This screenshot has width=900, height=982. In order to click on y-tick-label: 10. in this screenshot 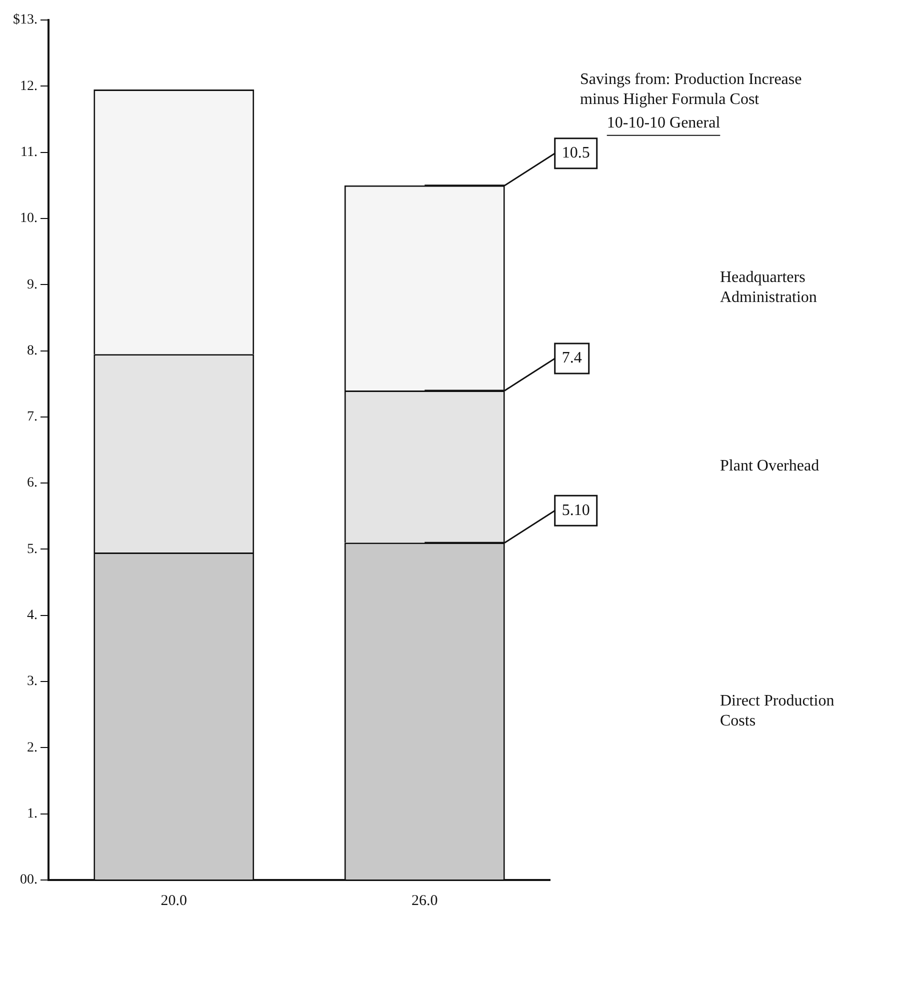, I will do `click(29, 218)`.